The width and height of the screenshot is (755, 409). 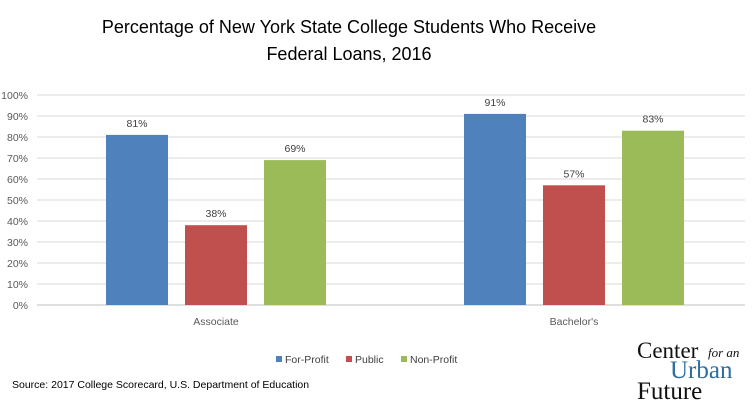 What do you see at coordinates (17, 159) in the screenshot?
I see `y-tick-label: 70%` at bounding box center [17, 159].